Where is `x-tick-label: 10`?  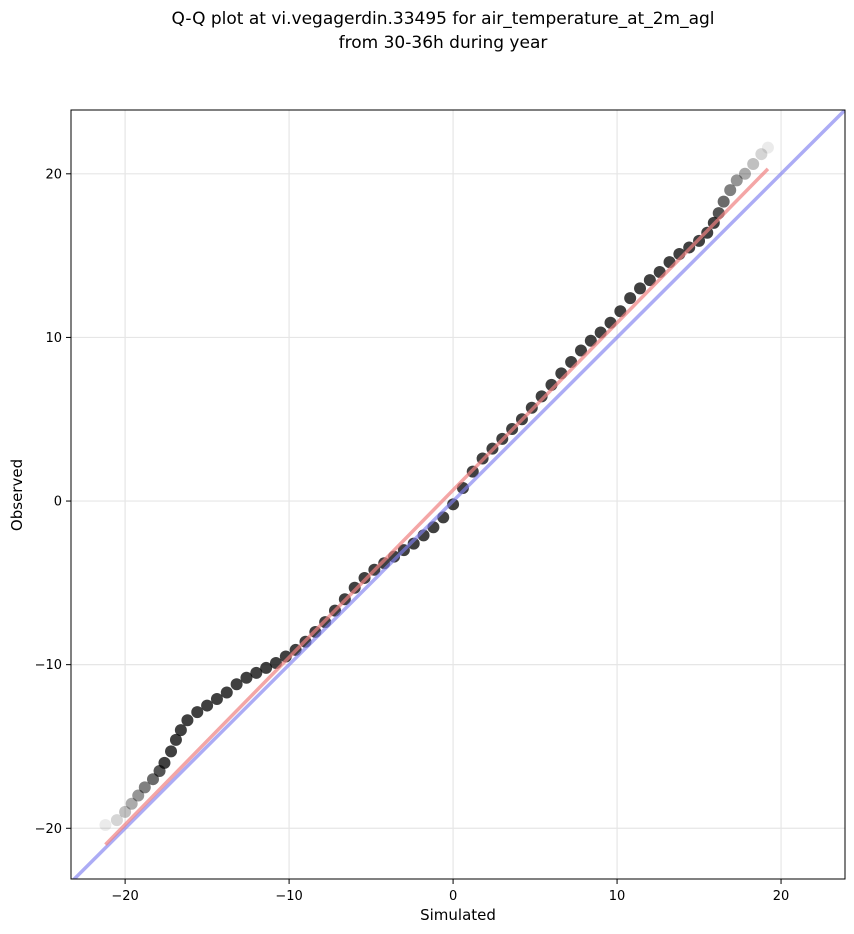 x-tick-label: 10 is located at coordinates (617, 896).